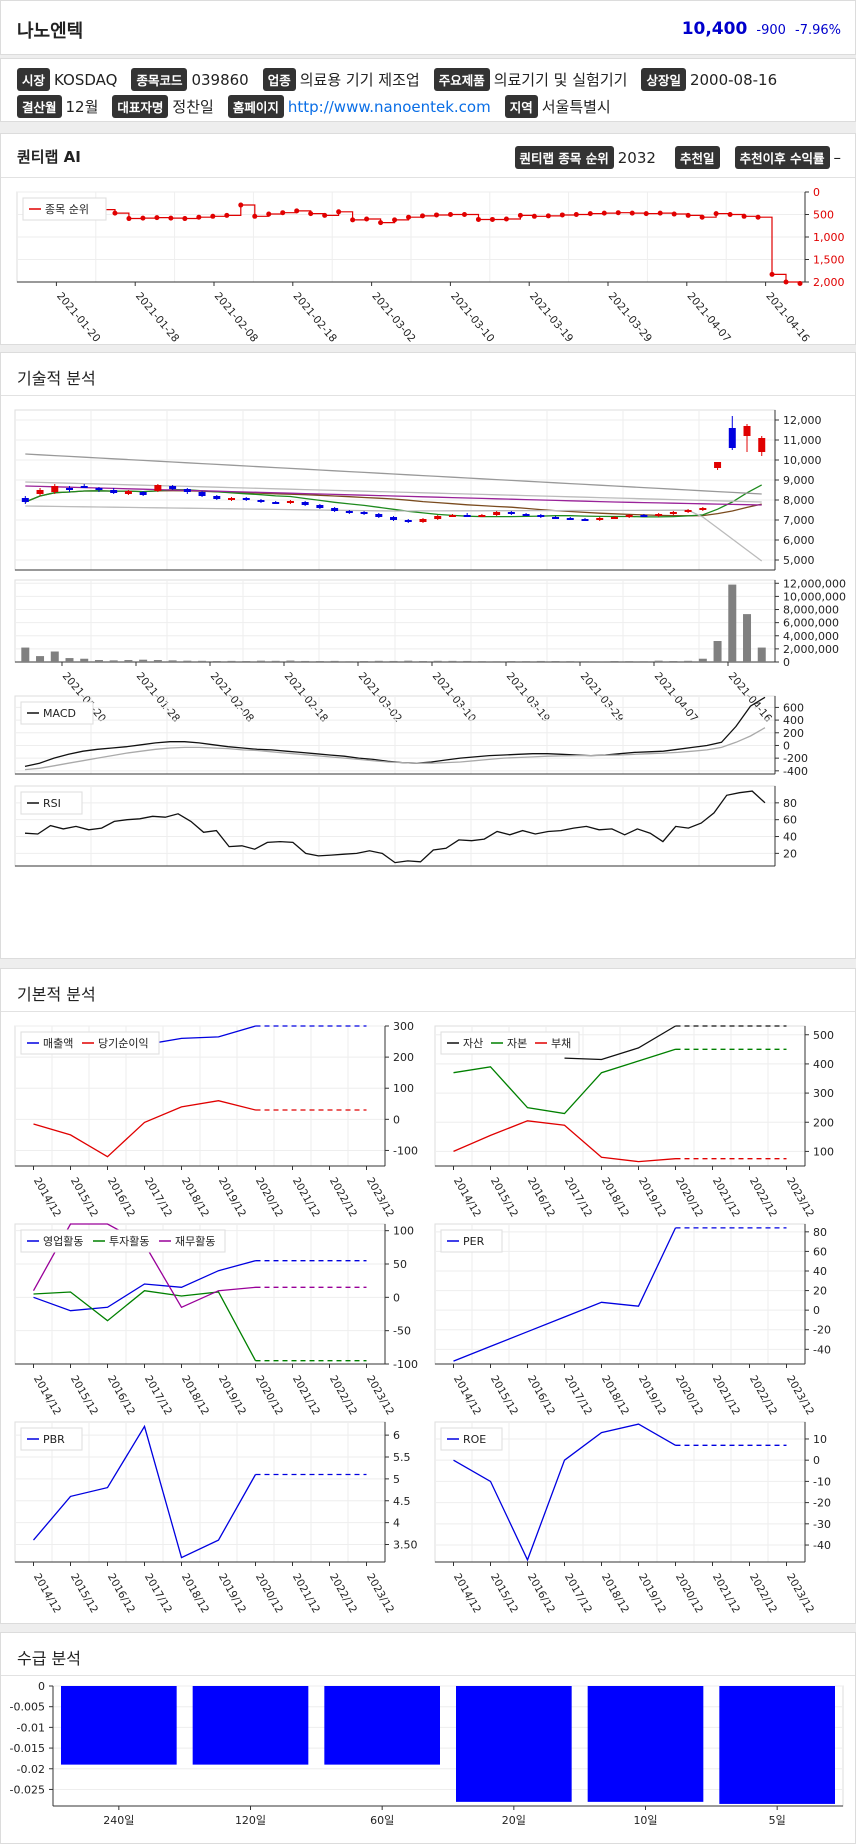 The height and width of the screenshot is (1844, 856). What do you see at coordinates (389, 106) in the screenshot?
I see `homepage-link: http://www.nanoentek.com` at bounding box center [389, 106].